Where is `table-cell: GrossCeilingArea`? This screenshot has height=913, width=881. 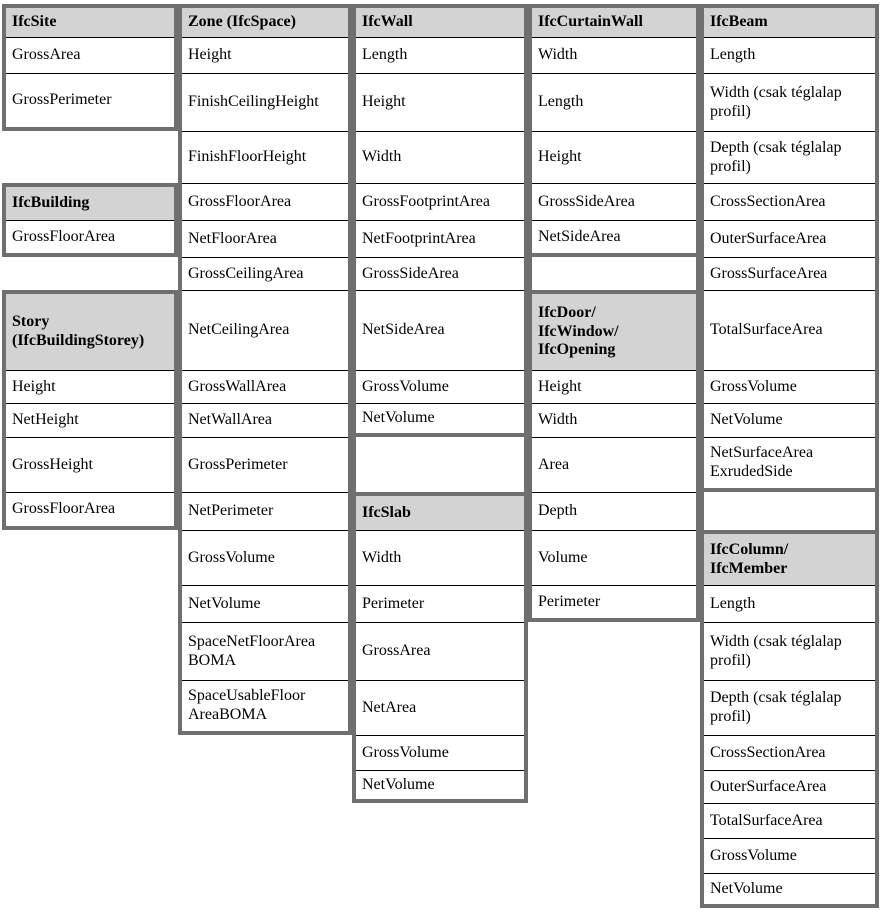
table-cell: GrossCeilingArea is located at coordinates (265, 273).